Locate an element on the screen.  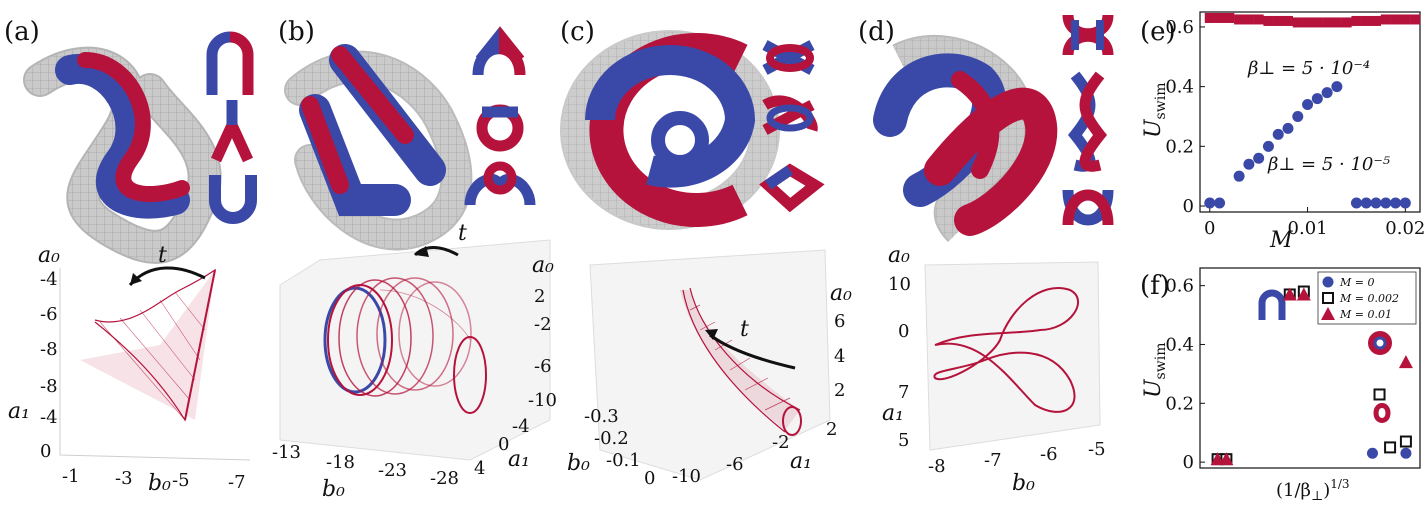
panel-a-swimmer is located at coordinates (122, 135).